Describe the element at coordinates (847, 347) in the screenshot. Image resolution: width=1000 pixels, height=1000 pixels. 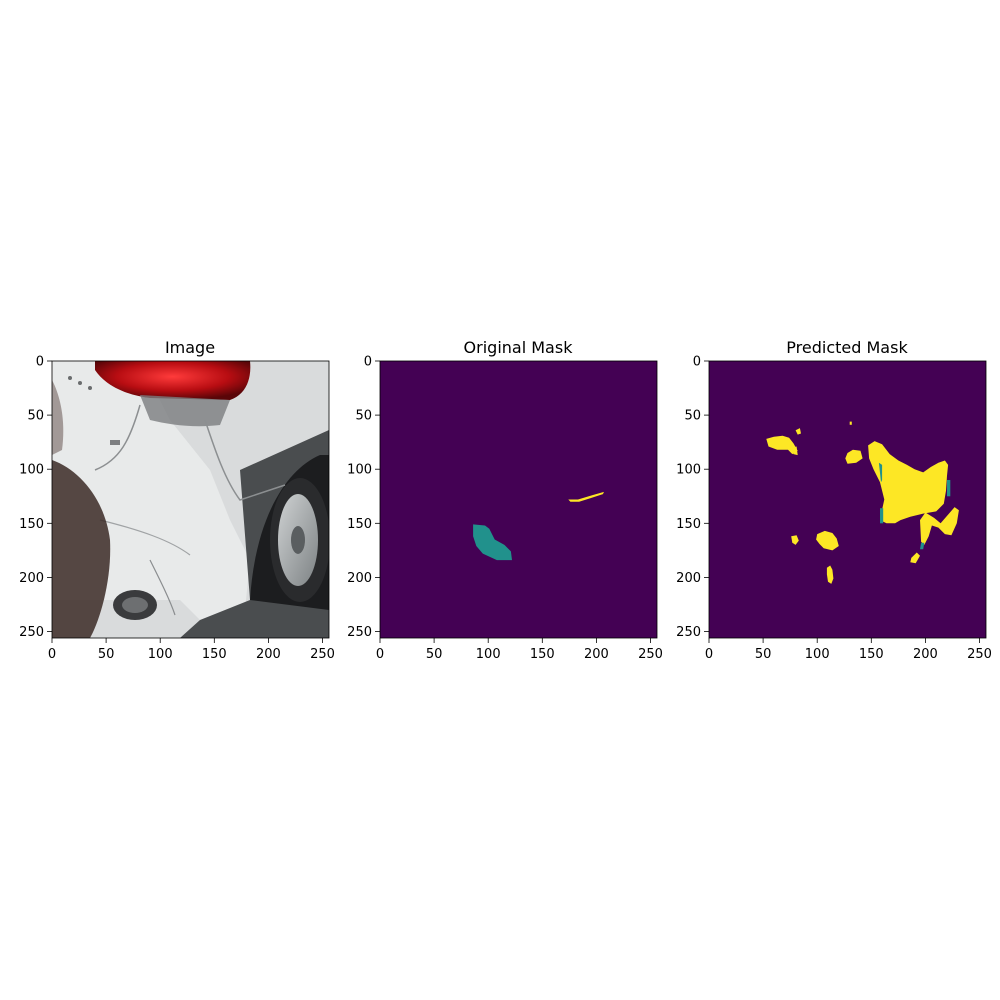
I see `panel-title-predicted-mask: Predicted Mask` at that location.